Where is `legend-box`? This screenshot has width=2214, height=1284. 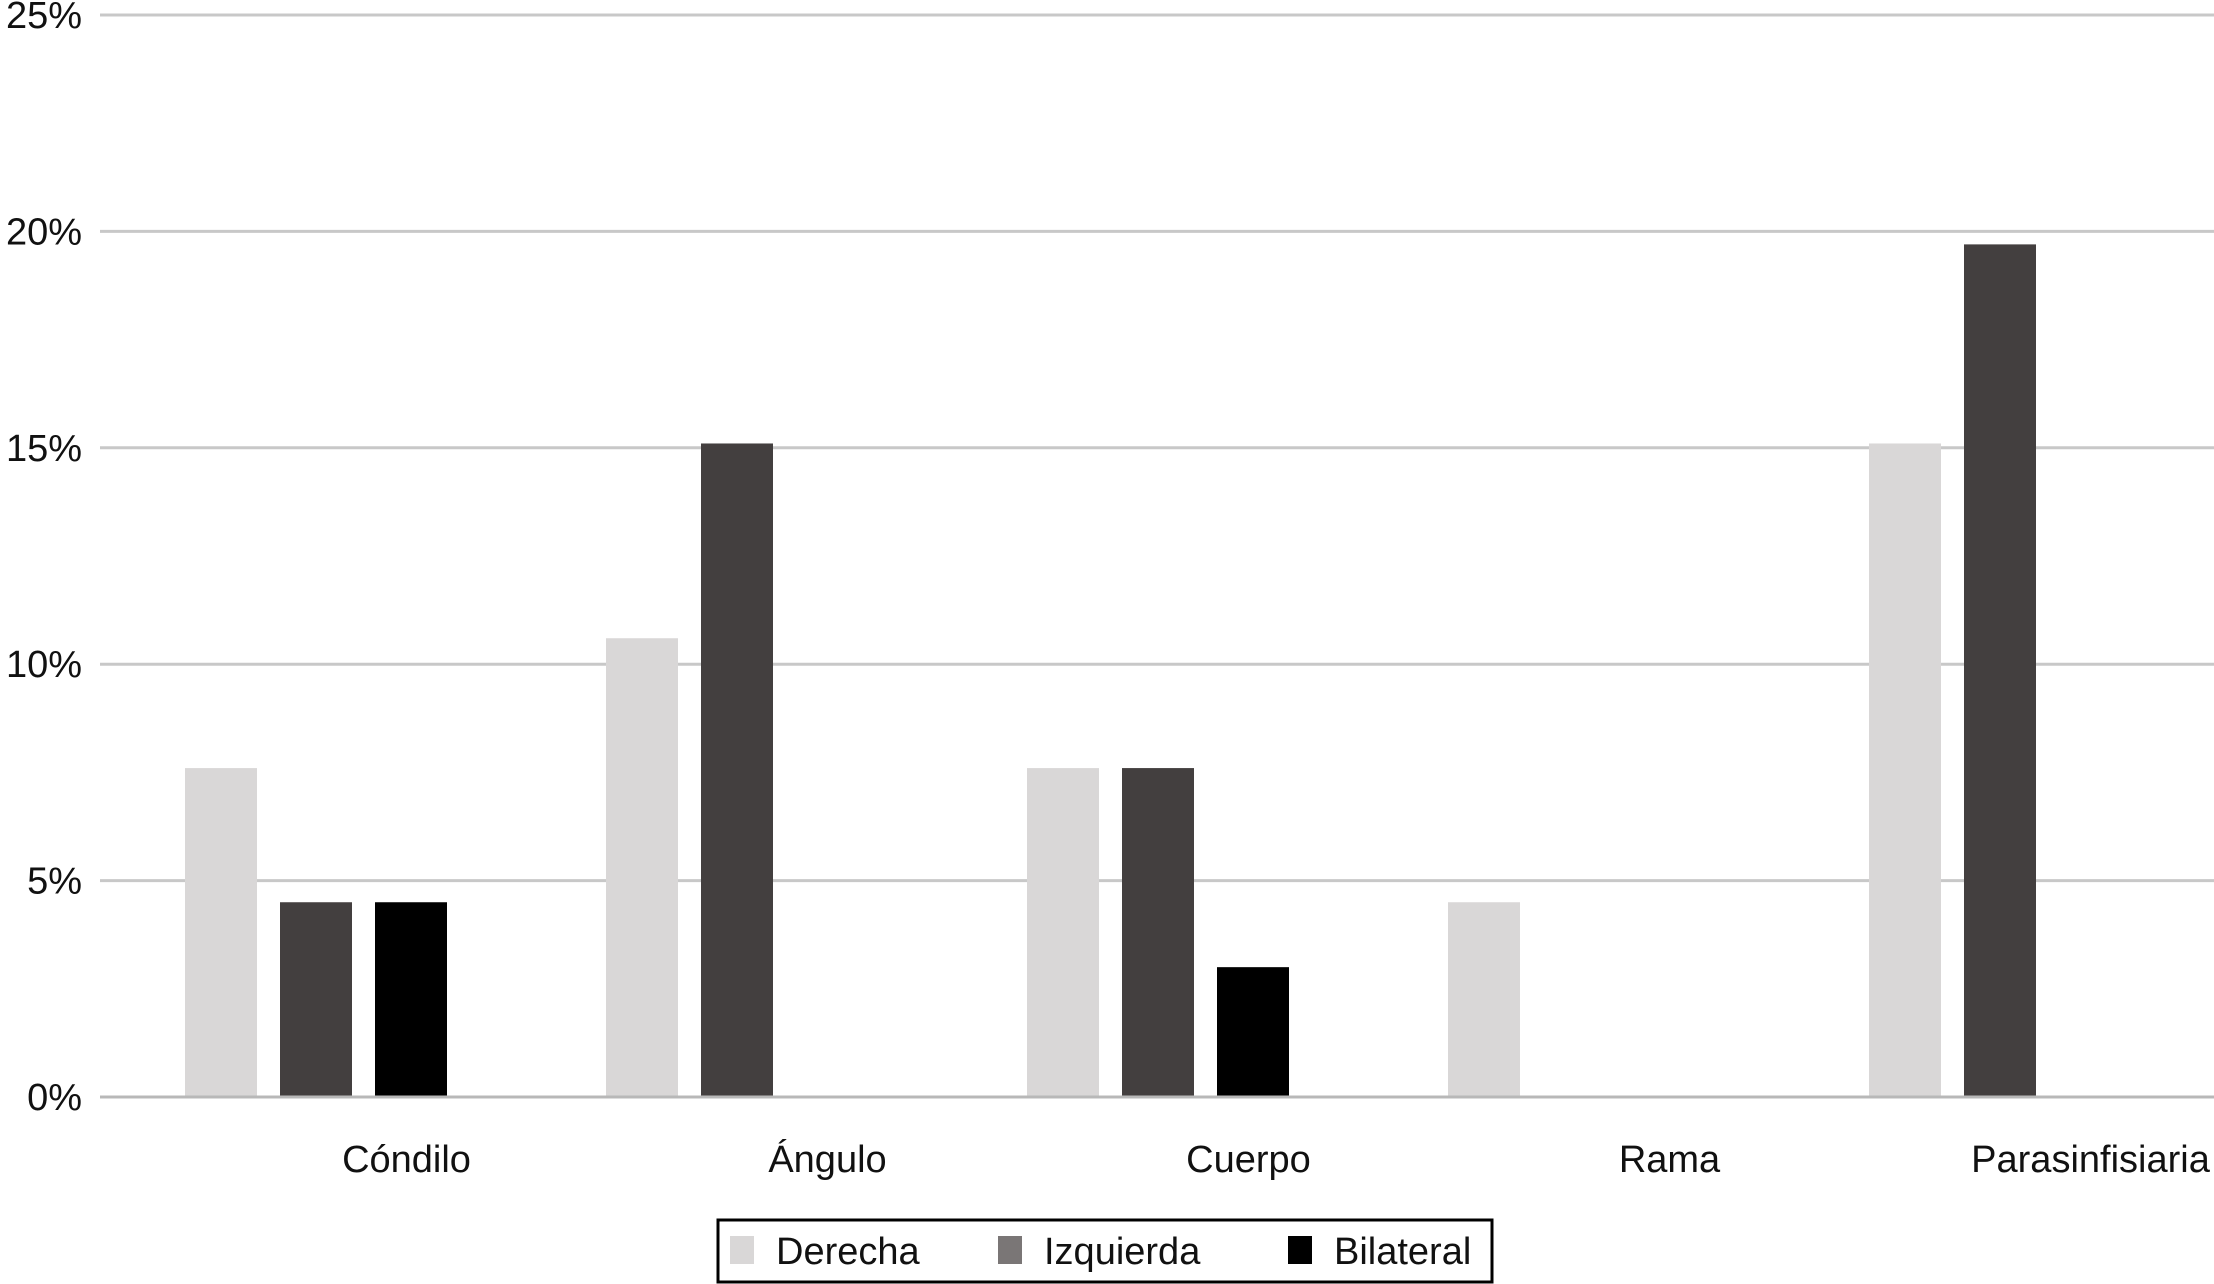 legend-box is located at coordinates (1105, 1251).